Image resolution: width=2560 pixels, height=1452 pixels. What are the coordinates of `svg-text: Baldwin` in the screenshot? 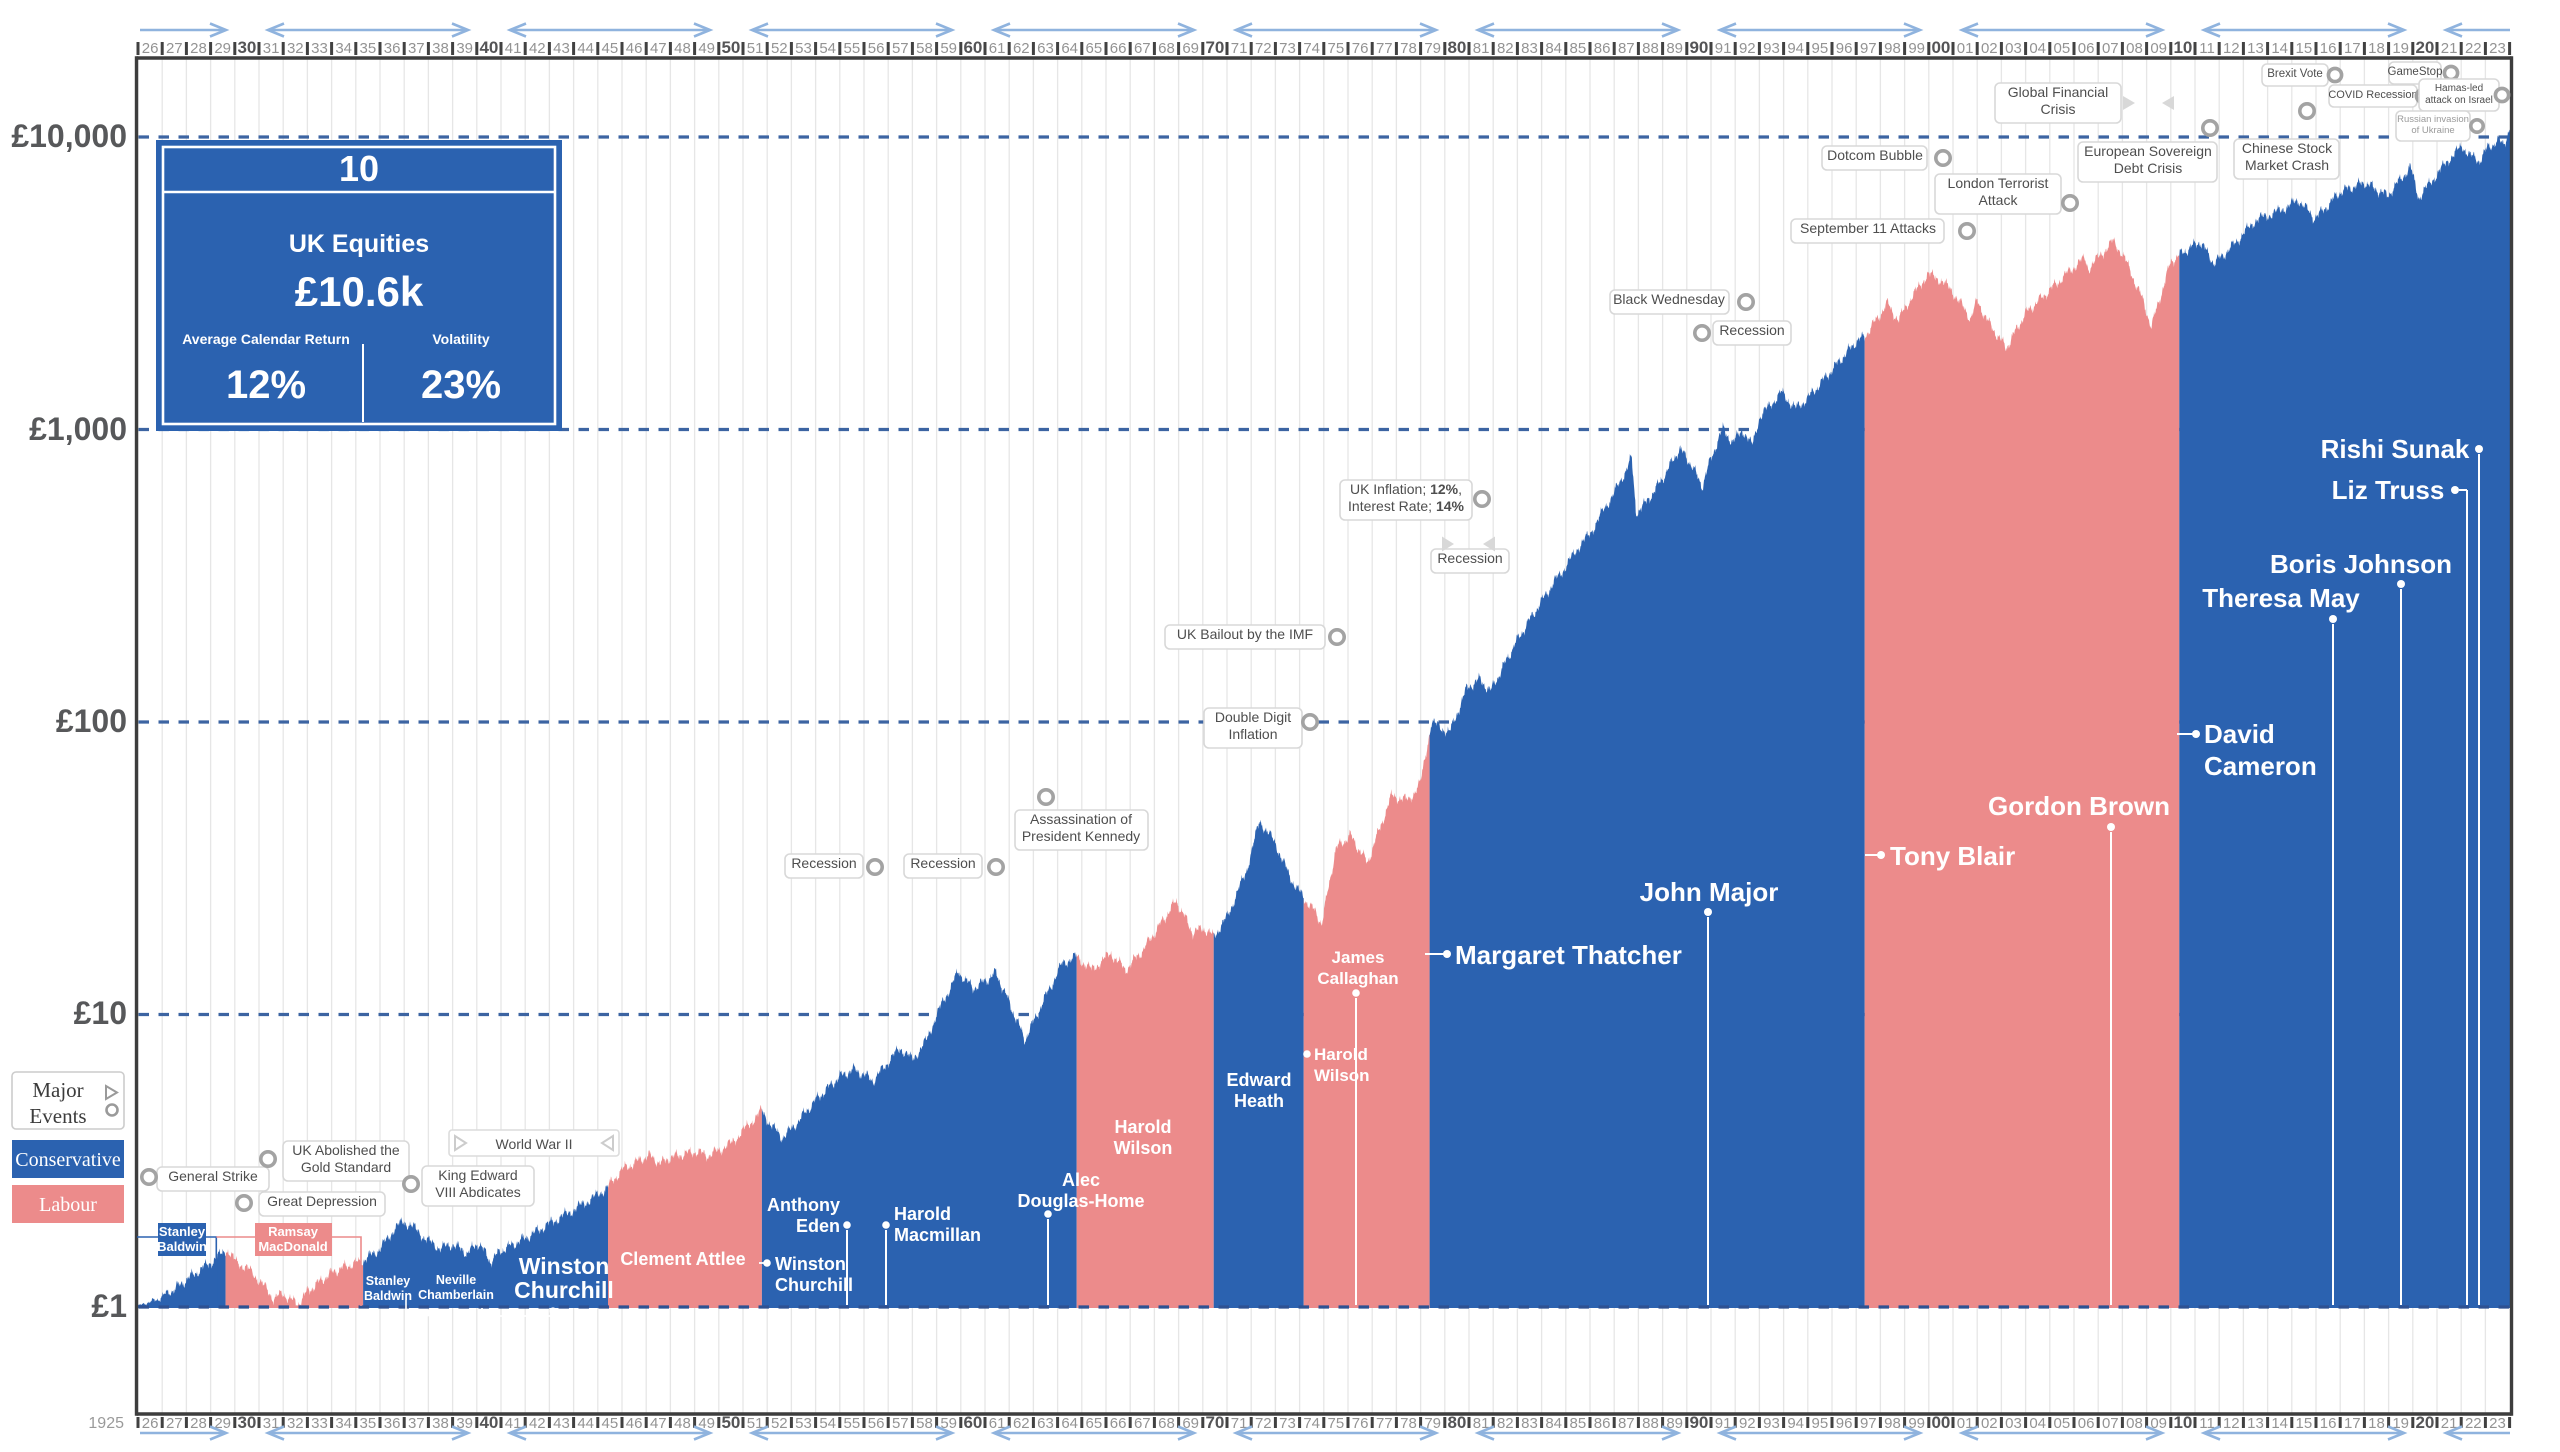 It's located at (388, 1296).